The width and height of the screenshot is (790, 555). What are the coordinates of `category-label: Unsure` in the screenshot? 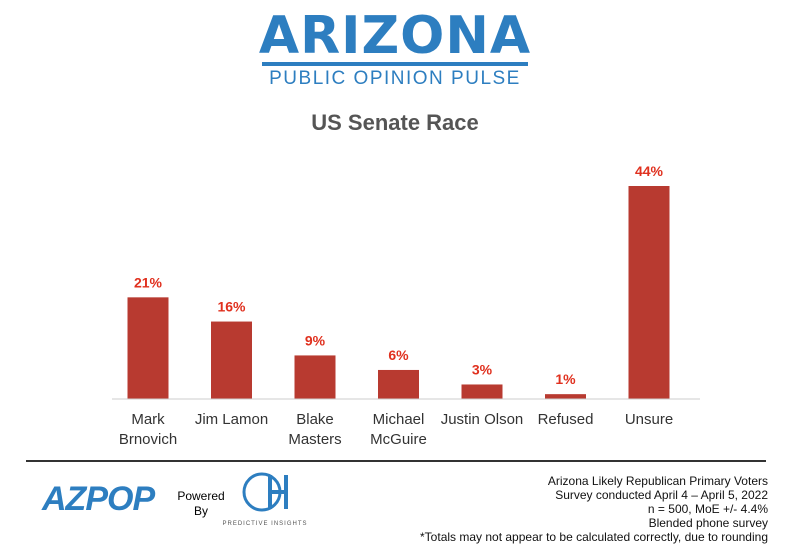 It's located at (649, 419).